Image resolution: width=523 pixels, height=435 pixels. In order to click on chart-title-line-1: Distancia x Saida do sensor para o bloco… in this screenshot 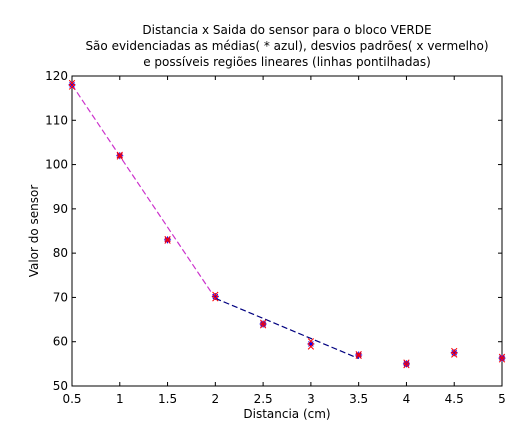, I will do `click(286, 30)`.